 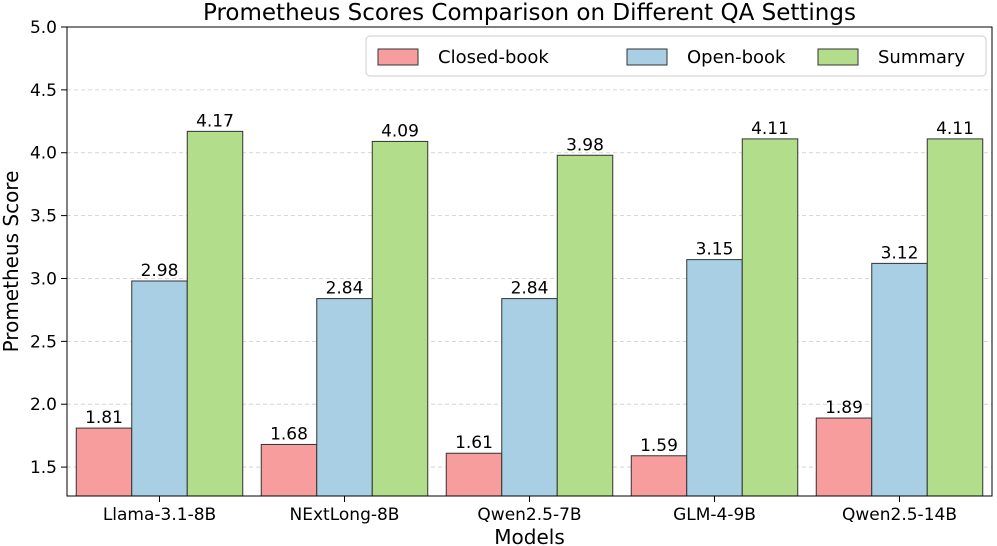 I want to click on legend: Closed-book Open-book Summary, so click(x=676, y=56).